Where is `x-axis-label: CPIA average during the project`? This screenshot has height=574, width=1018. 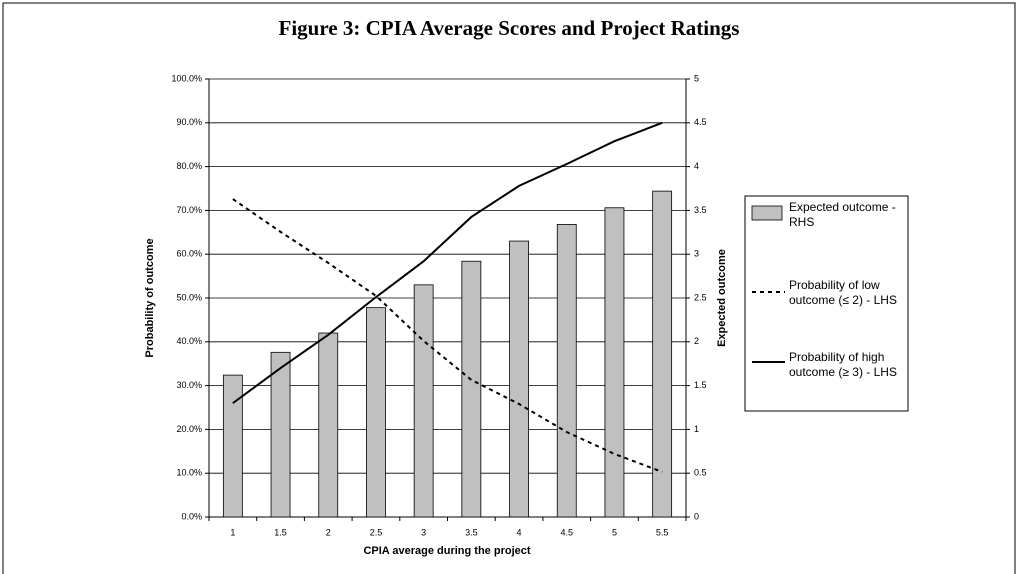 x-axis-label: CPIA average during the project is located at coordinates (446, 551).